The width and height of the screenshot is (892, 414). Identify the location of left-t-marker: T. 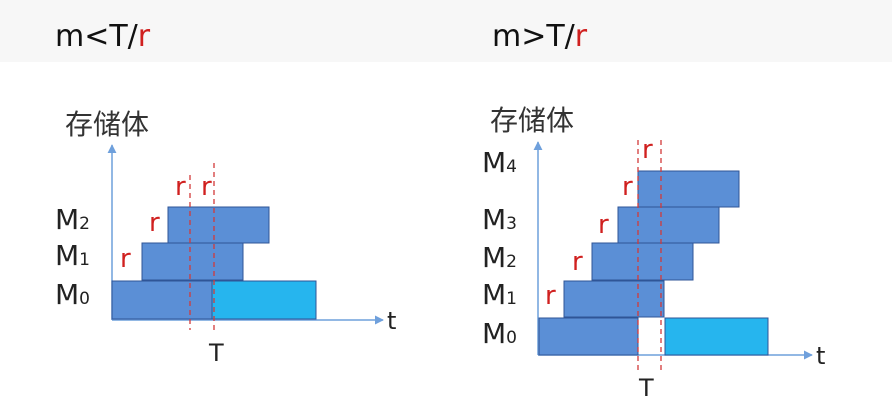
(216, 353).